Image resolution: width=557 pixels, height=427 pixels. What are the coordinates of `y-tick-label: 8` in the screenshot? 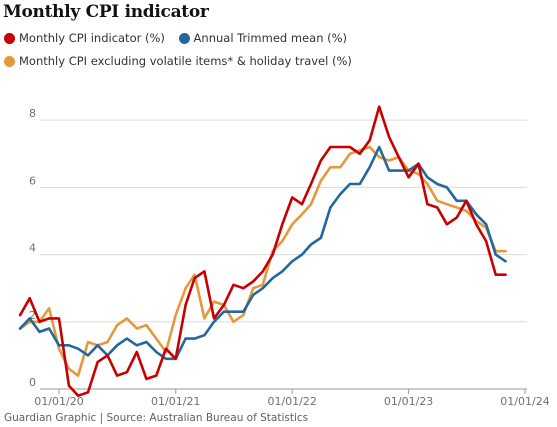 It's located at (32, 113).